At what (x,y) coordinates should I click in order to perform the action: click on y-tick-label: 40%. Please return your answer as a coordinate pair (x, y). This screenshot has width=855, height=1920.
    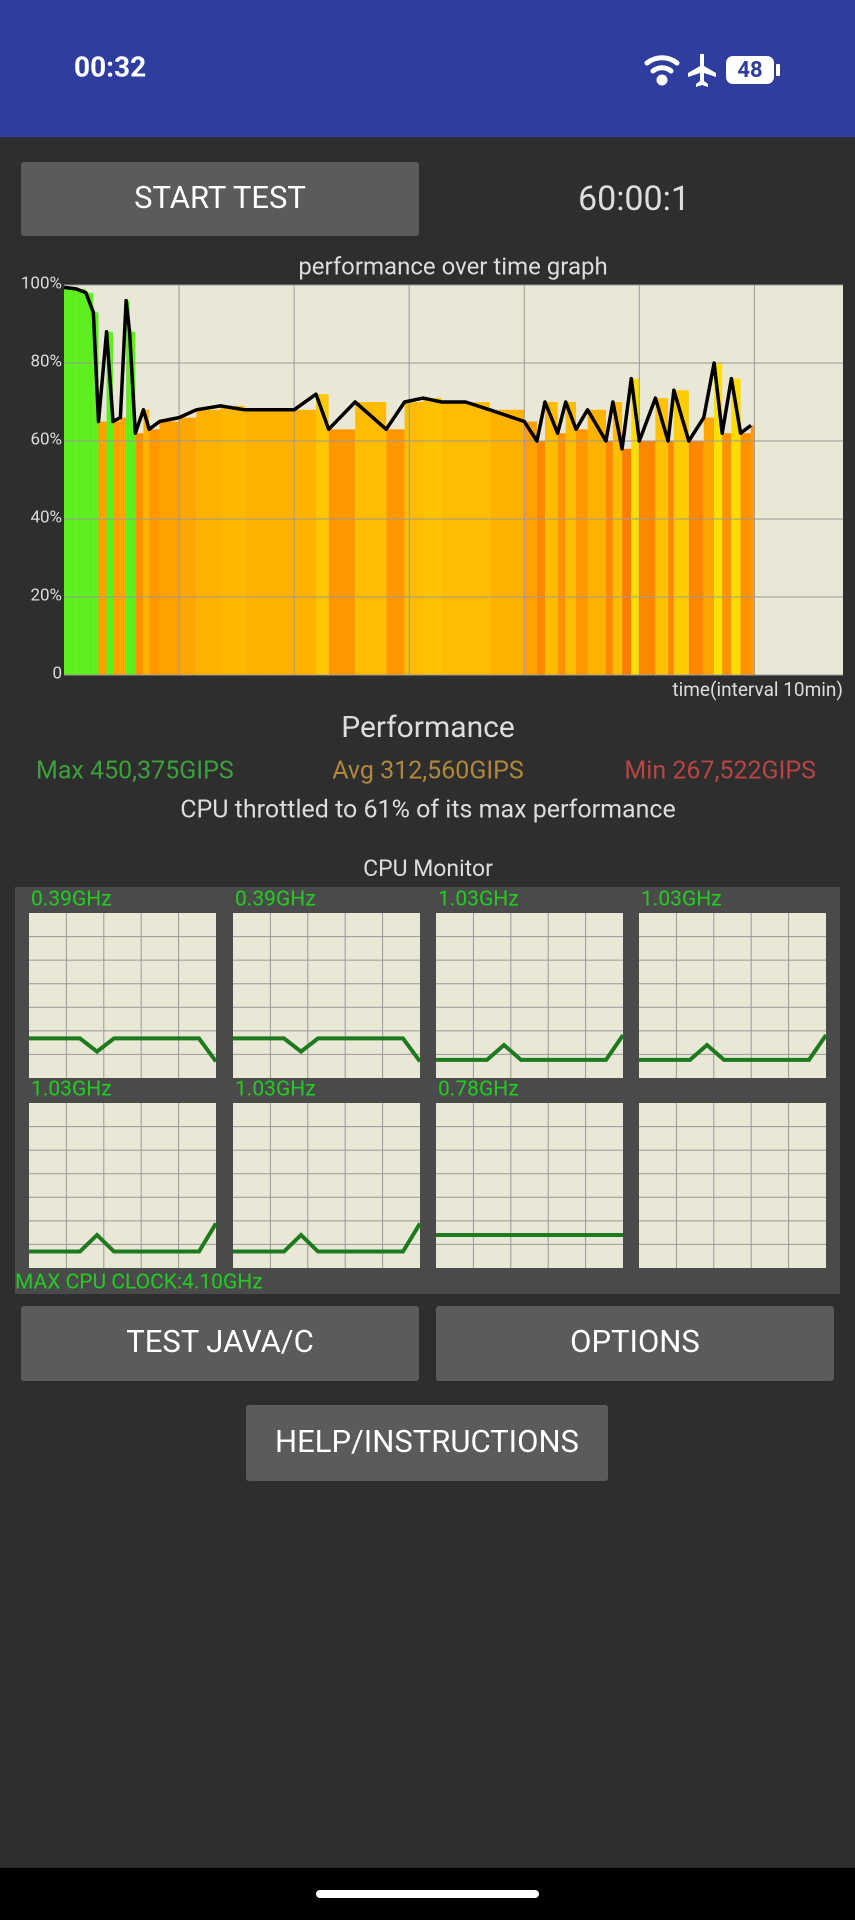
    Looking at the image, I should click on (46, 517).